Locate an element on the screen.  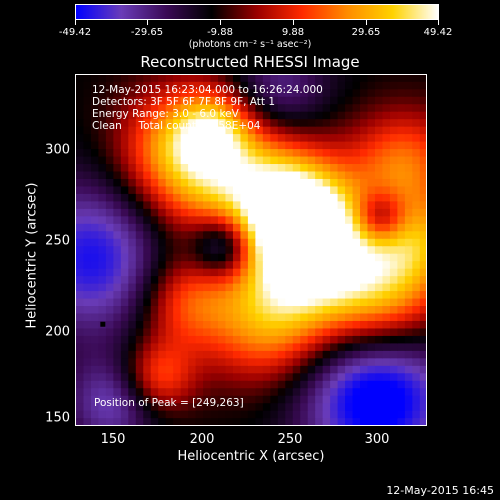
x-tick-label: 300 is located at coordinates (377, 439).